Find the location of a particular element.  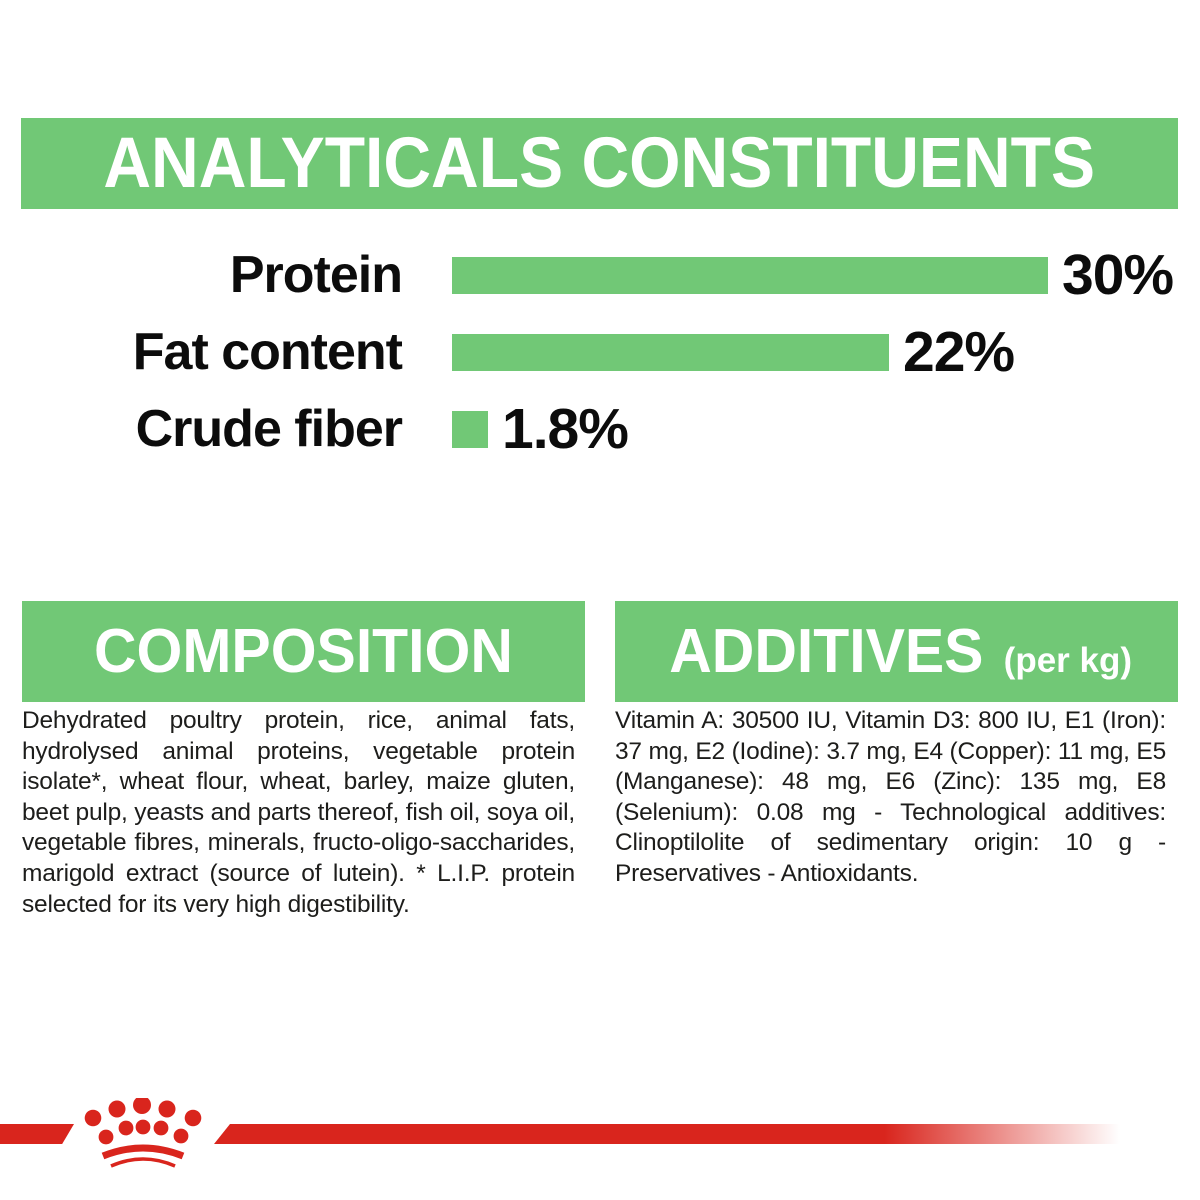

royal-canin-crown-logo is located at coordinates (144, 1134).